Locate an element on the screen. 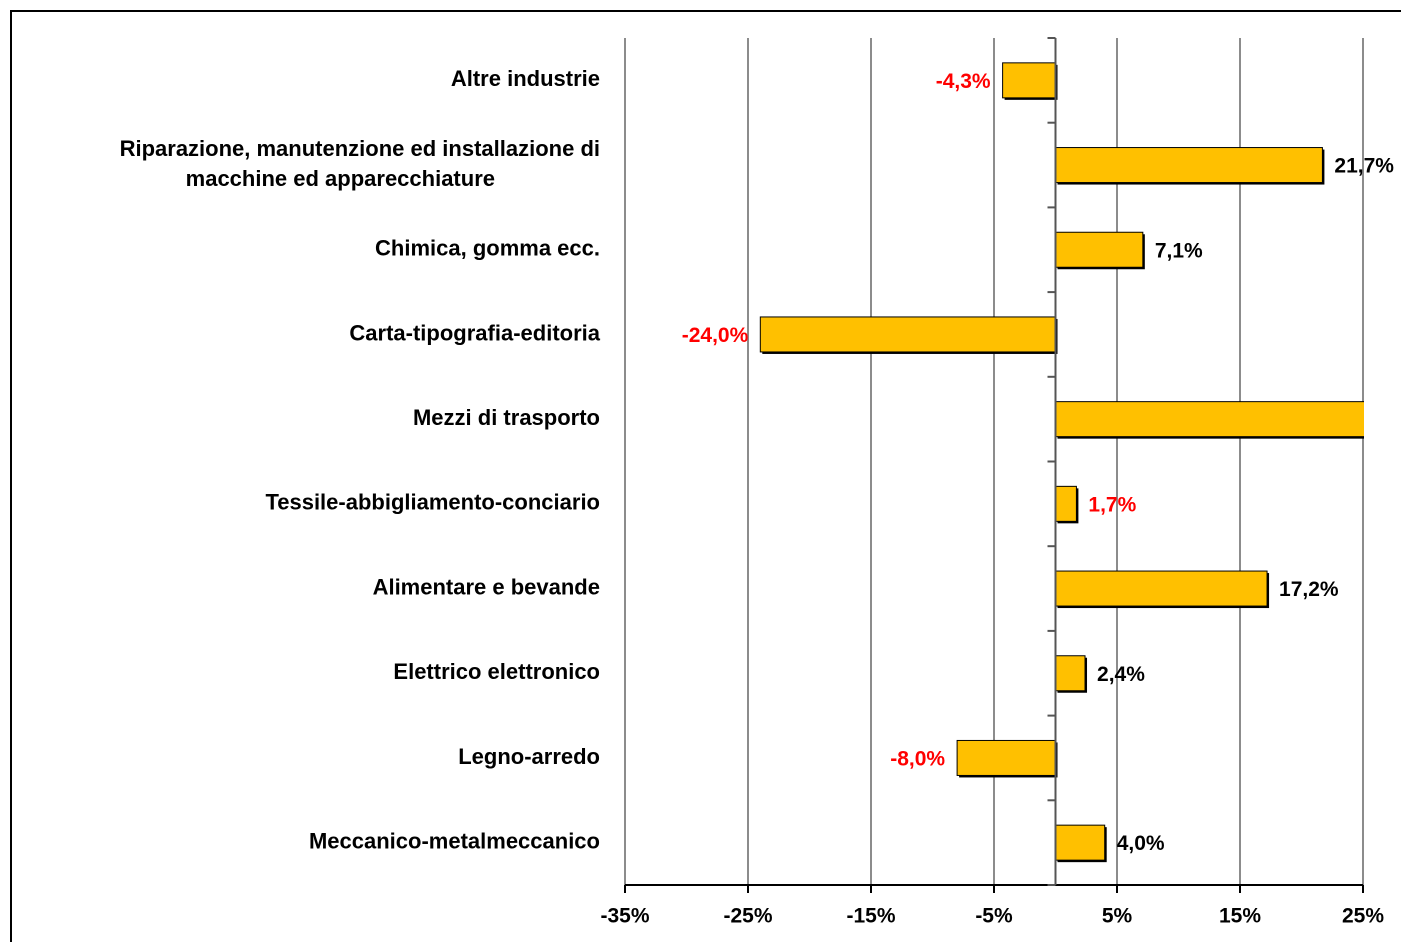 Image resolution: width=1401 pixels, height=942 pixels. value-label: -4,3% is located at coordinates (963, 81).